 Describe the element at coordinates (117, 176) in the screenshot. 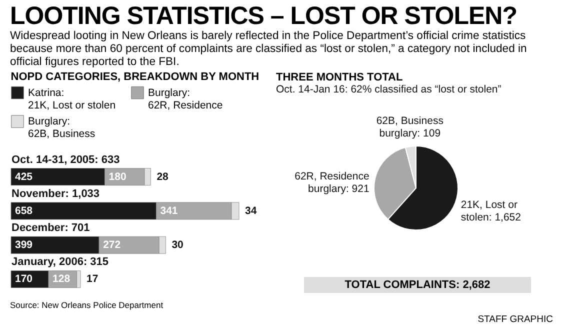

I see `data-label: 180` at that location.